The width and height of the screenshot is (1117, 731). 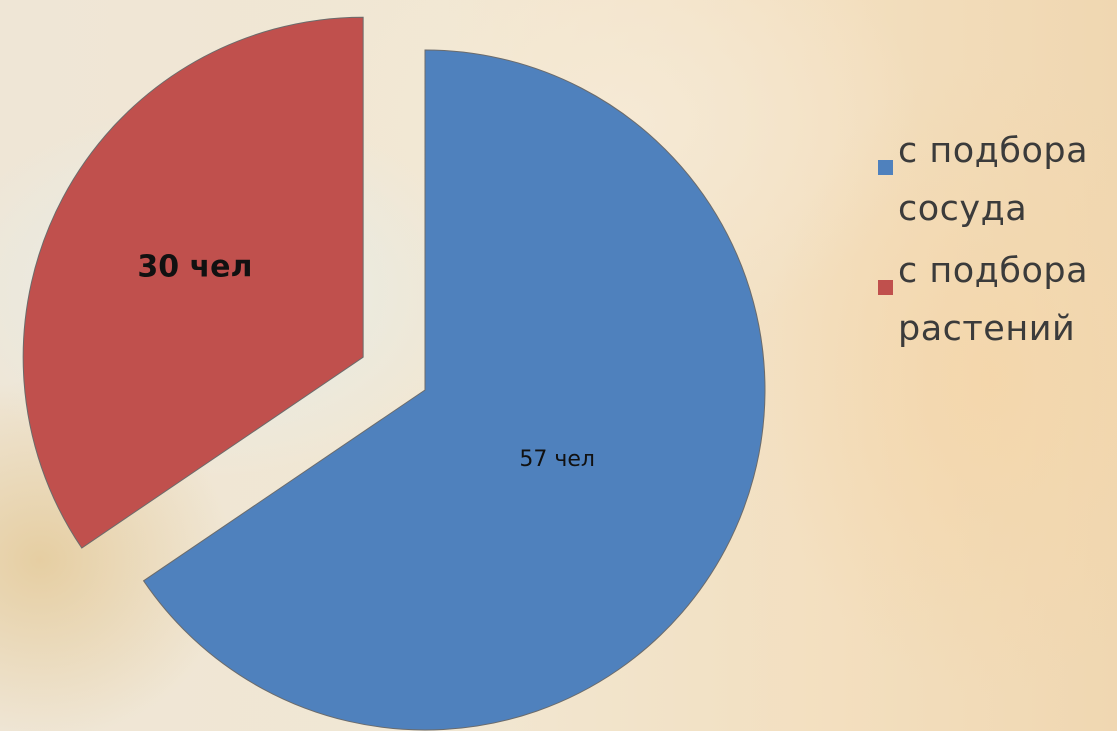 I want to click on slice-data-label: 30 чел, so click(x=194, y=267).